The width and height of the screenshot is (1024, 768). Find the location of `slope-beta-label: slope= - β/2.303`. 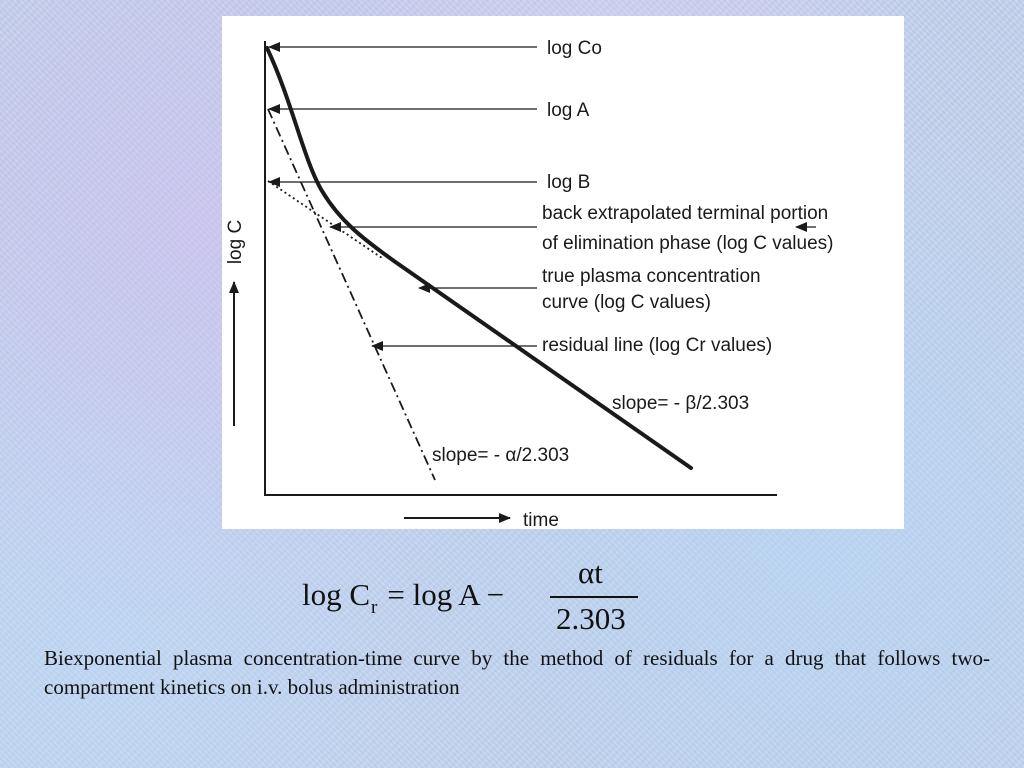

slope-beta-label: slope= - β/2.303 is located at coordinates (680, 403).